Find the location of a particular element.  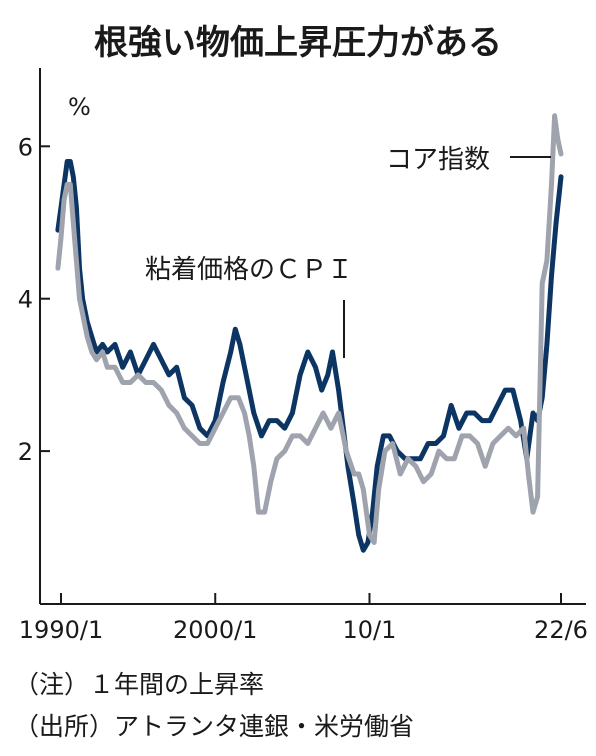

annotation-label-core: コア指数 is located at coordinates (438, 160).